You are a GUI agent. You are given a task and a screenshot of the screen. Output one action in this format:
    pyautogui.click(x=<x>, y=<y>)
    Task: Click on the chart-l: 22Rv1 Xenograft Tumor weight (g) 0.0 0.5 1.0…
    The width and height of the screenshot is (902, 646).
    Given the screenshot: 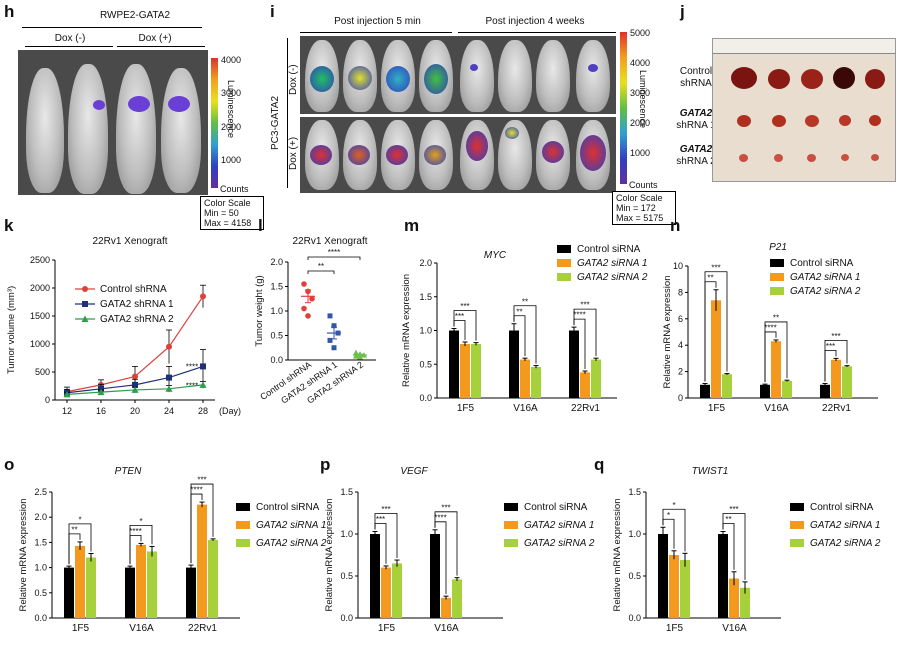 What is the action you would take?
    pyautogui.click(x=315, y=321)
    